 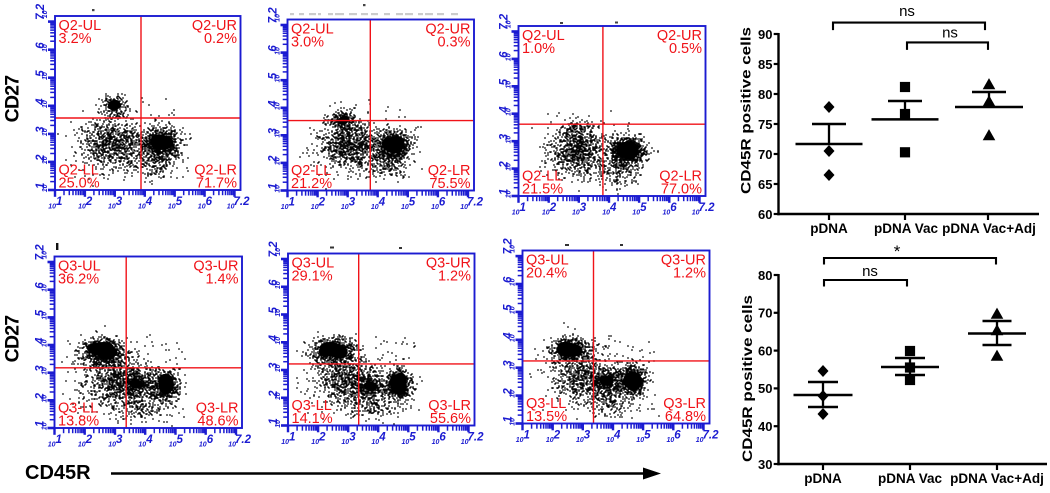 What do you see at coordinates (78, 280) in the screenshot?
I see `svg-text: 36.2%` at bounding box center [78, 280].